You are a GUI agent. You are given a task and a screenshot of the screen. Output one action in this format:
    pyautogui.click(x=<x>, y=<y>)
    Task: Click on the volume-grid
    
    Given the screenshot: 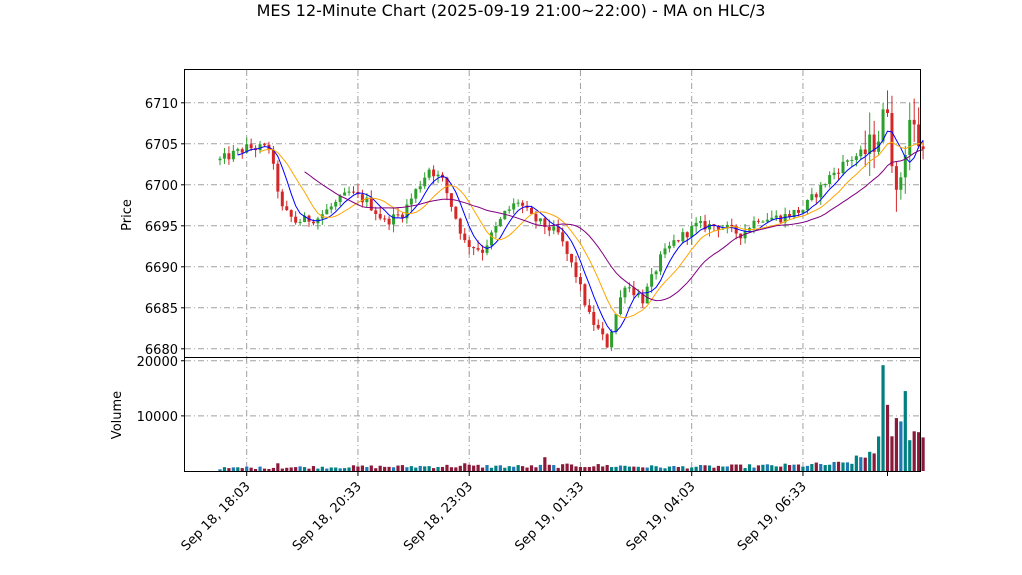 What is the action you would take?
    pyautogui.click(x=552, y=414)
    